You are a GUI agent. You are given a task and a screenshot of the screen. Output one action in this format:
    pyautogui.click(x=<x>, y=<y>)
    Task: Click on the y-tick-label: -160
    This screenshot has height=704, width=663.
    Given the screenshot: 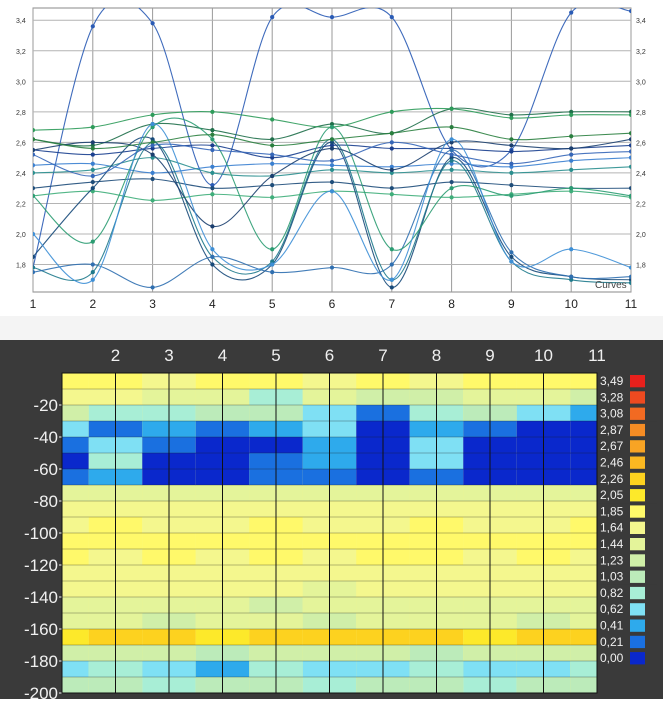 What is the action you would take?
    pyautogui.click(x=41, y=629)
    